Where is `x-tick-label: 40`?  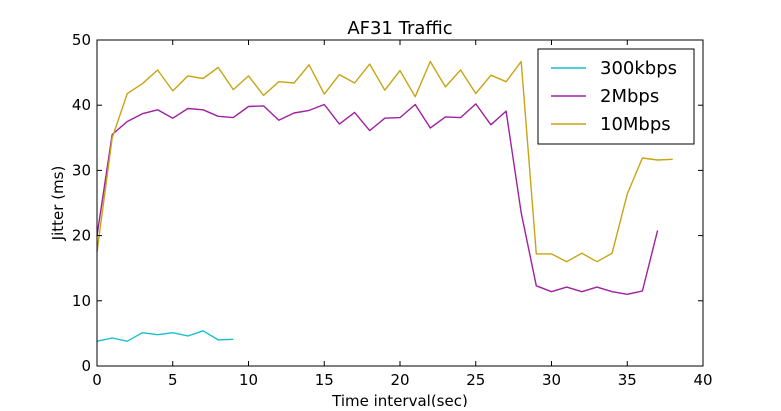 x-tick-label: 40 is located at coordinates (702, 380).